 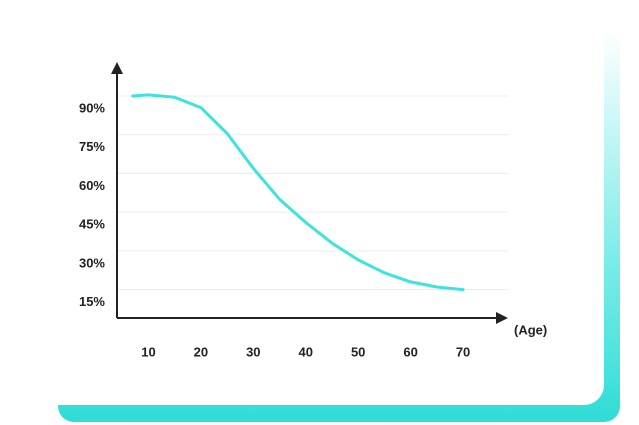 I want to click on x-tick-label: 40, so click(x=306, y=351).